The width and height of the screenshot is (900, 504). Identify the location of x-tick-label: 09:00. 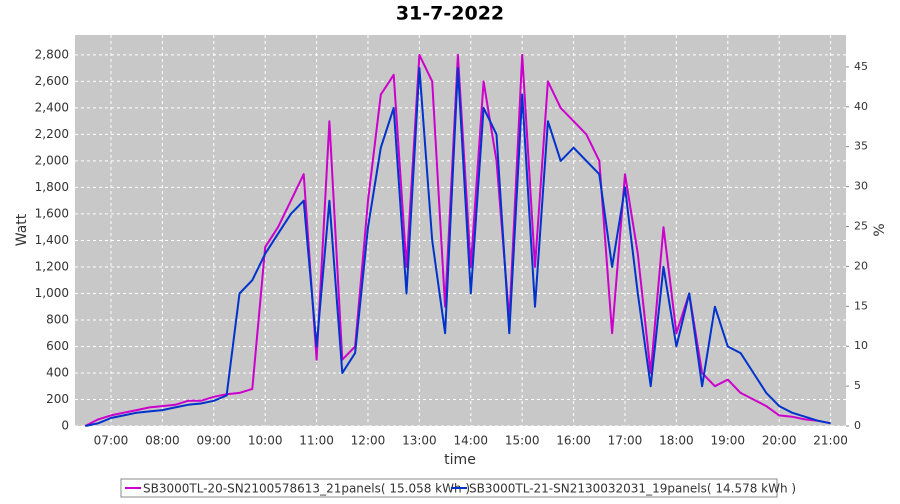
(213, 441).